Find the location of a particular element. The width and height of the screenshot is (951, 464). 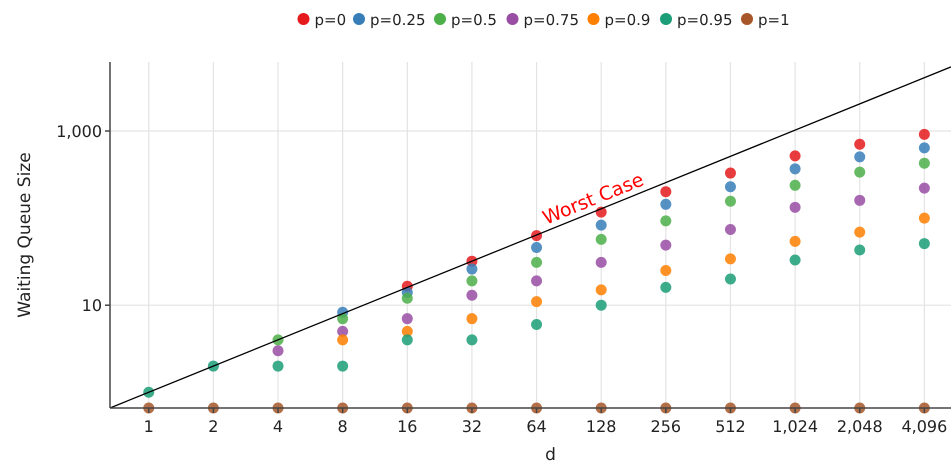

x-tick-label: 2 is located at coordinates (213, 426).